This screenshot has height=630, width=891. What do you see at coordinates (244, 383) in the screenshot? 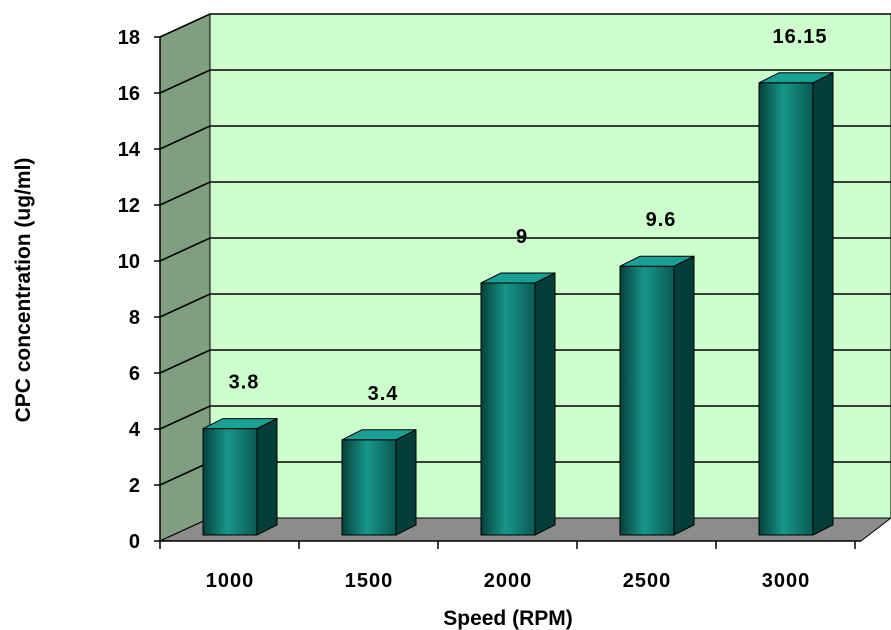
I see `data-label: 3.8` at bounding box center [244, 383].